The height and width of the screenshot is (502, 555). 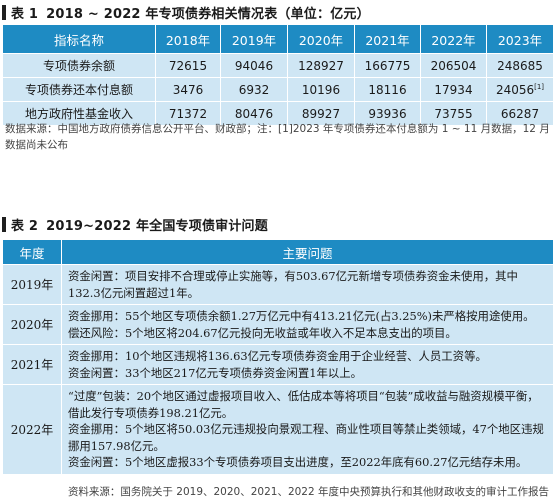 I want to click on table1-title-bar: 表 1 2018 ~ 2022 年专项债券相关情况表（单位：亿元）, so click(x=185, y=12).